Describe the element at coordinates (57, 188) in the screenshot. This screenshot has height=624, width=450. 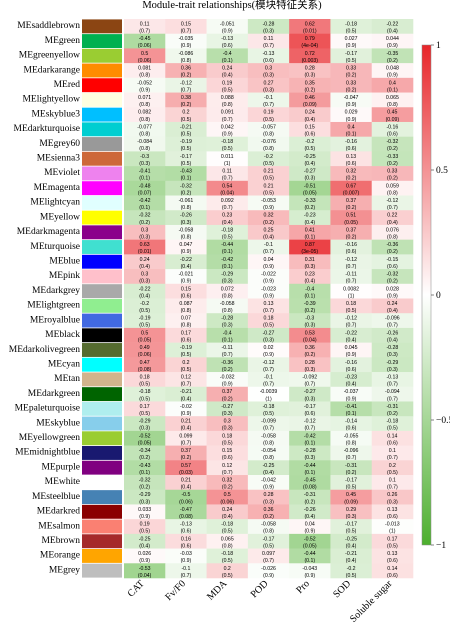
I see `module-label: MEmagenta` at that location.